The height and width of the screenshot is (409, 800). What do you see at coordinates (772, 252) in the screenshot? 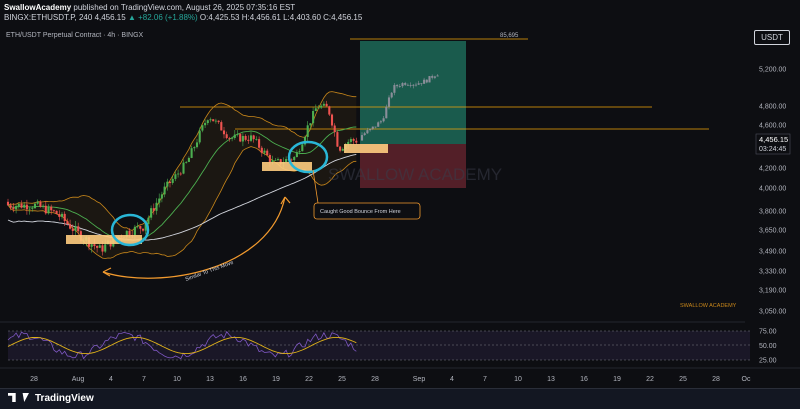
I see `y-tick-label: 3,490.00` at bounding box center [772, 252].